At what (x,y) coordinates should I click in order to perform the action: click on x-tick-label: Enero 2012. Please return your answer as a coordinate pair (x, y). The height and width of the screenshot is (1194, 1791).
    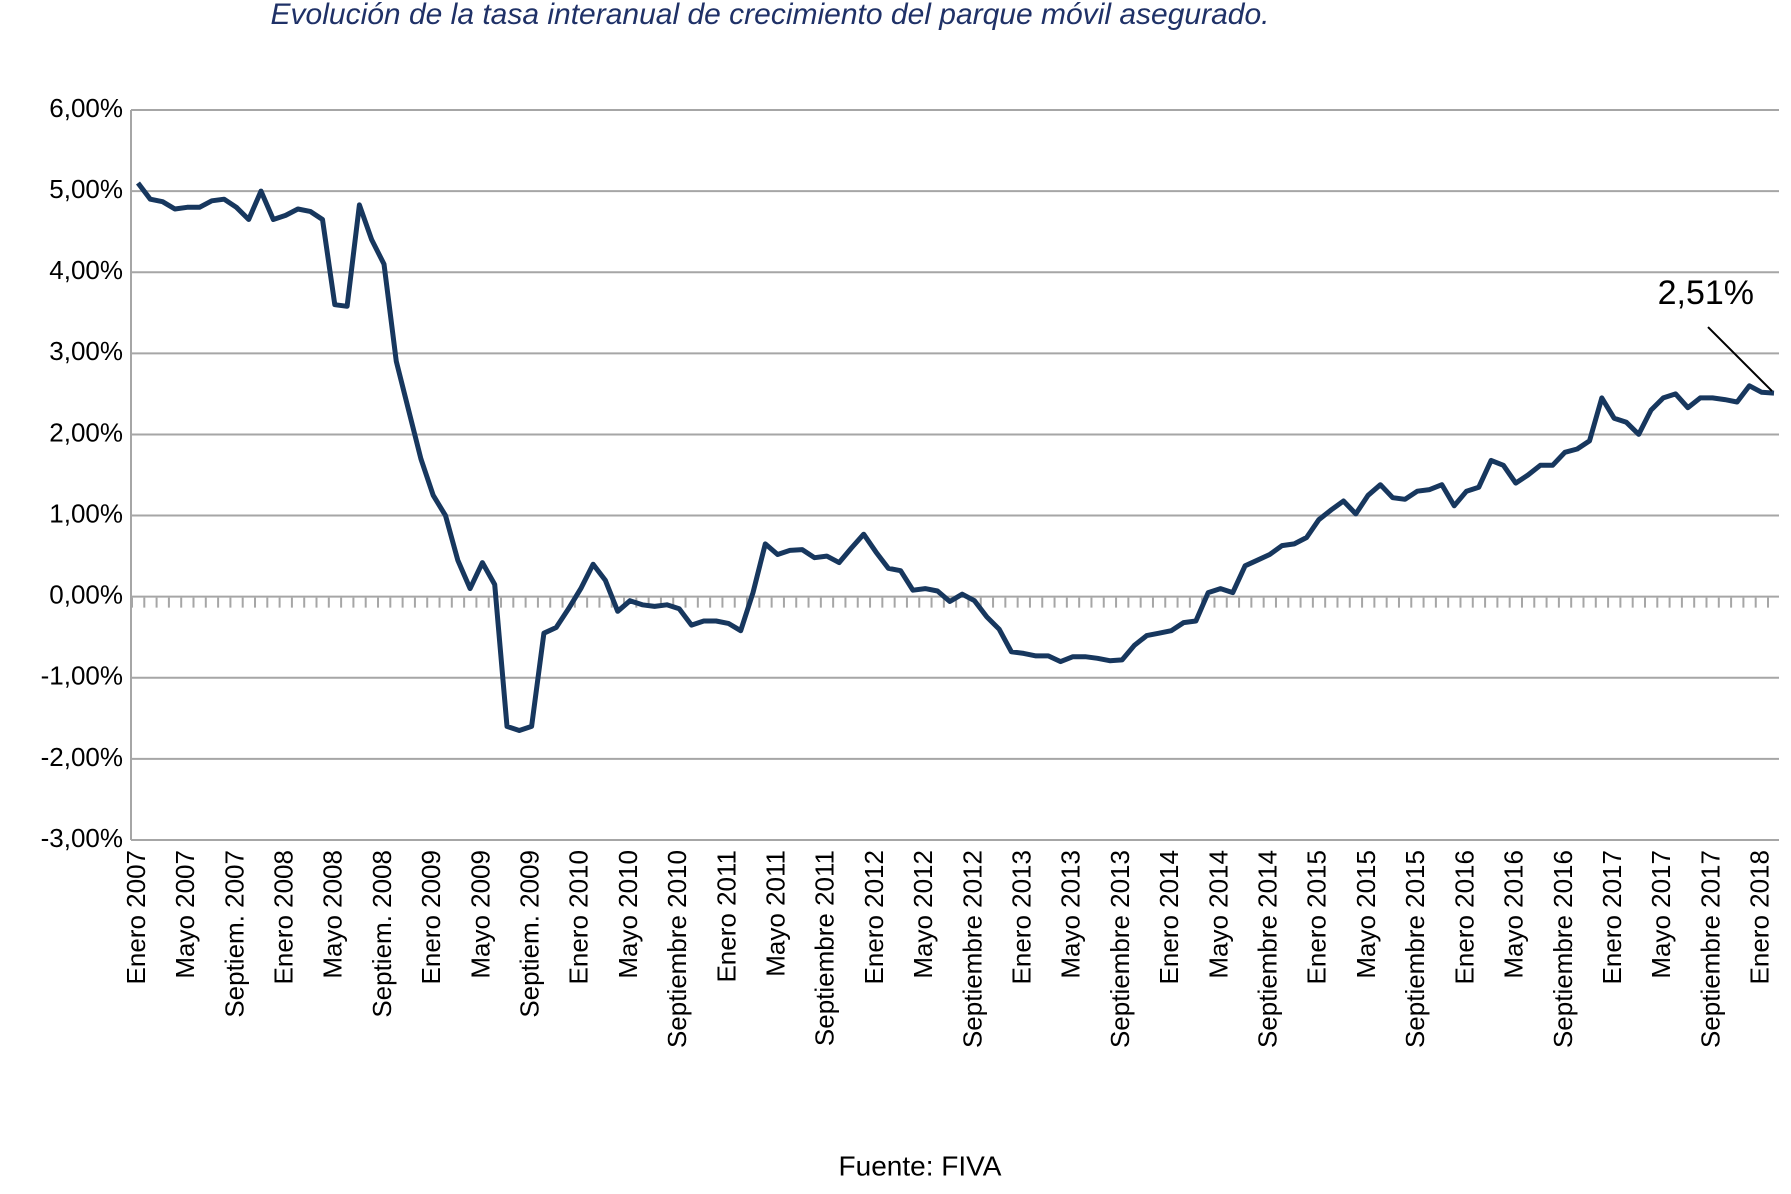
    Looking at the image, I should click on (874, 917).